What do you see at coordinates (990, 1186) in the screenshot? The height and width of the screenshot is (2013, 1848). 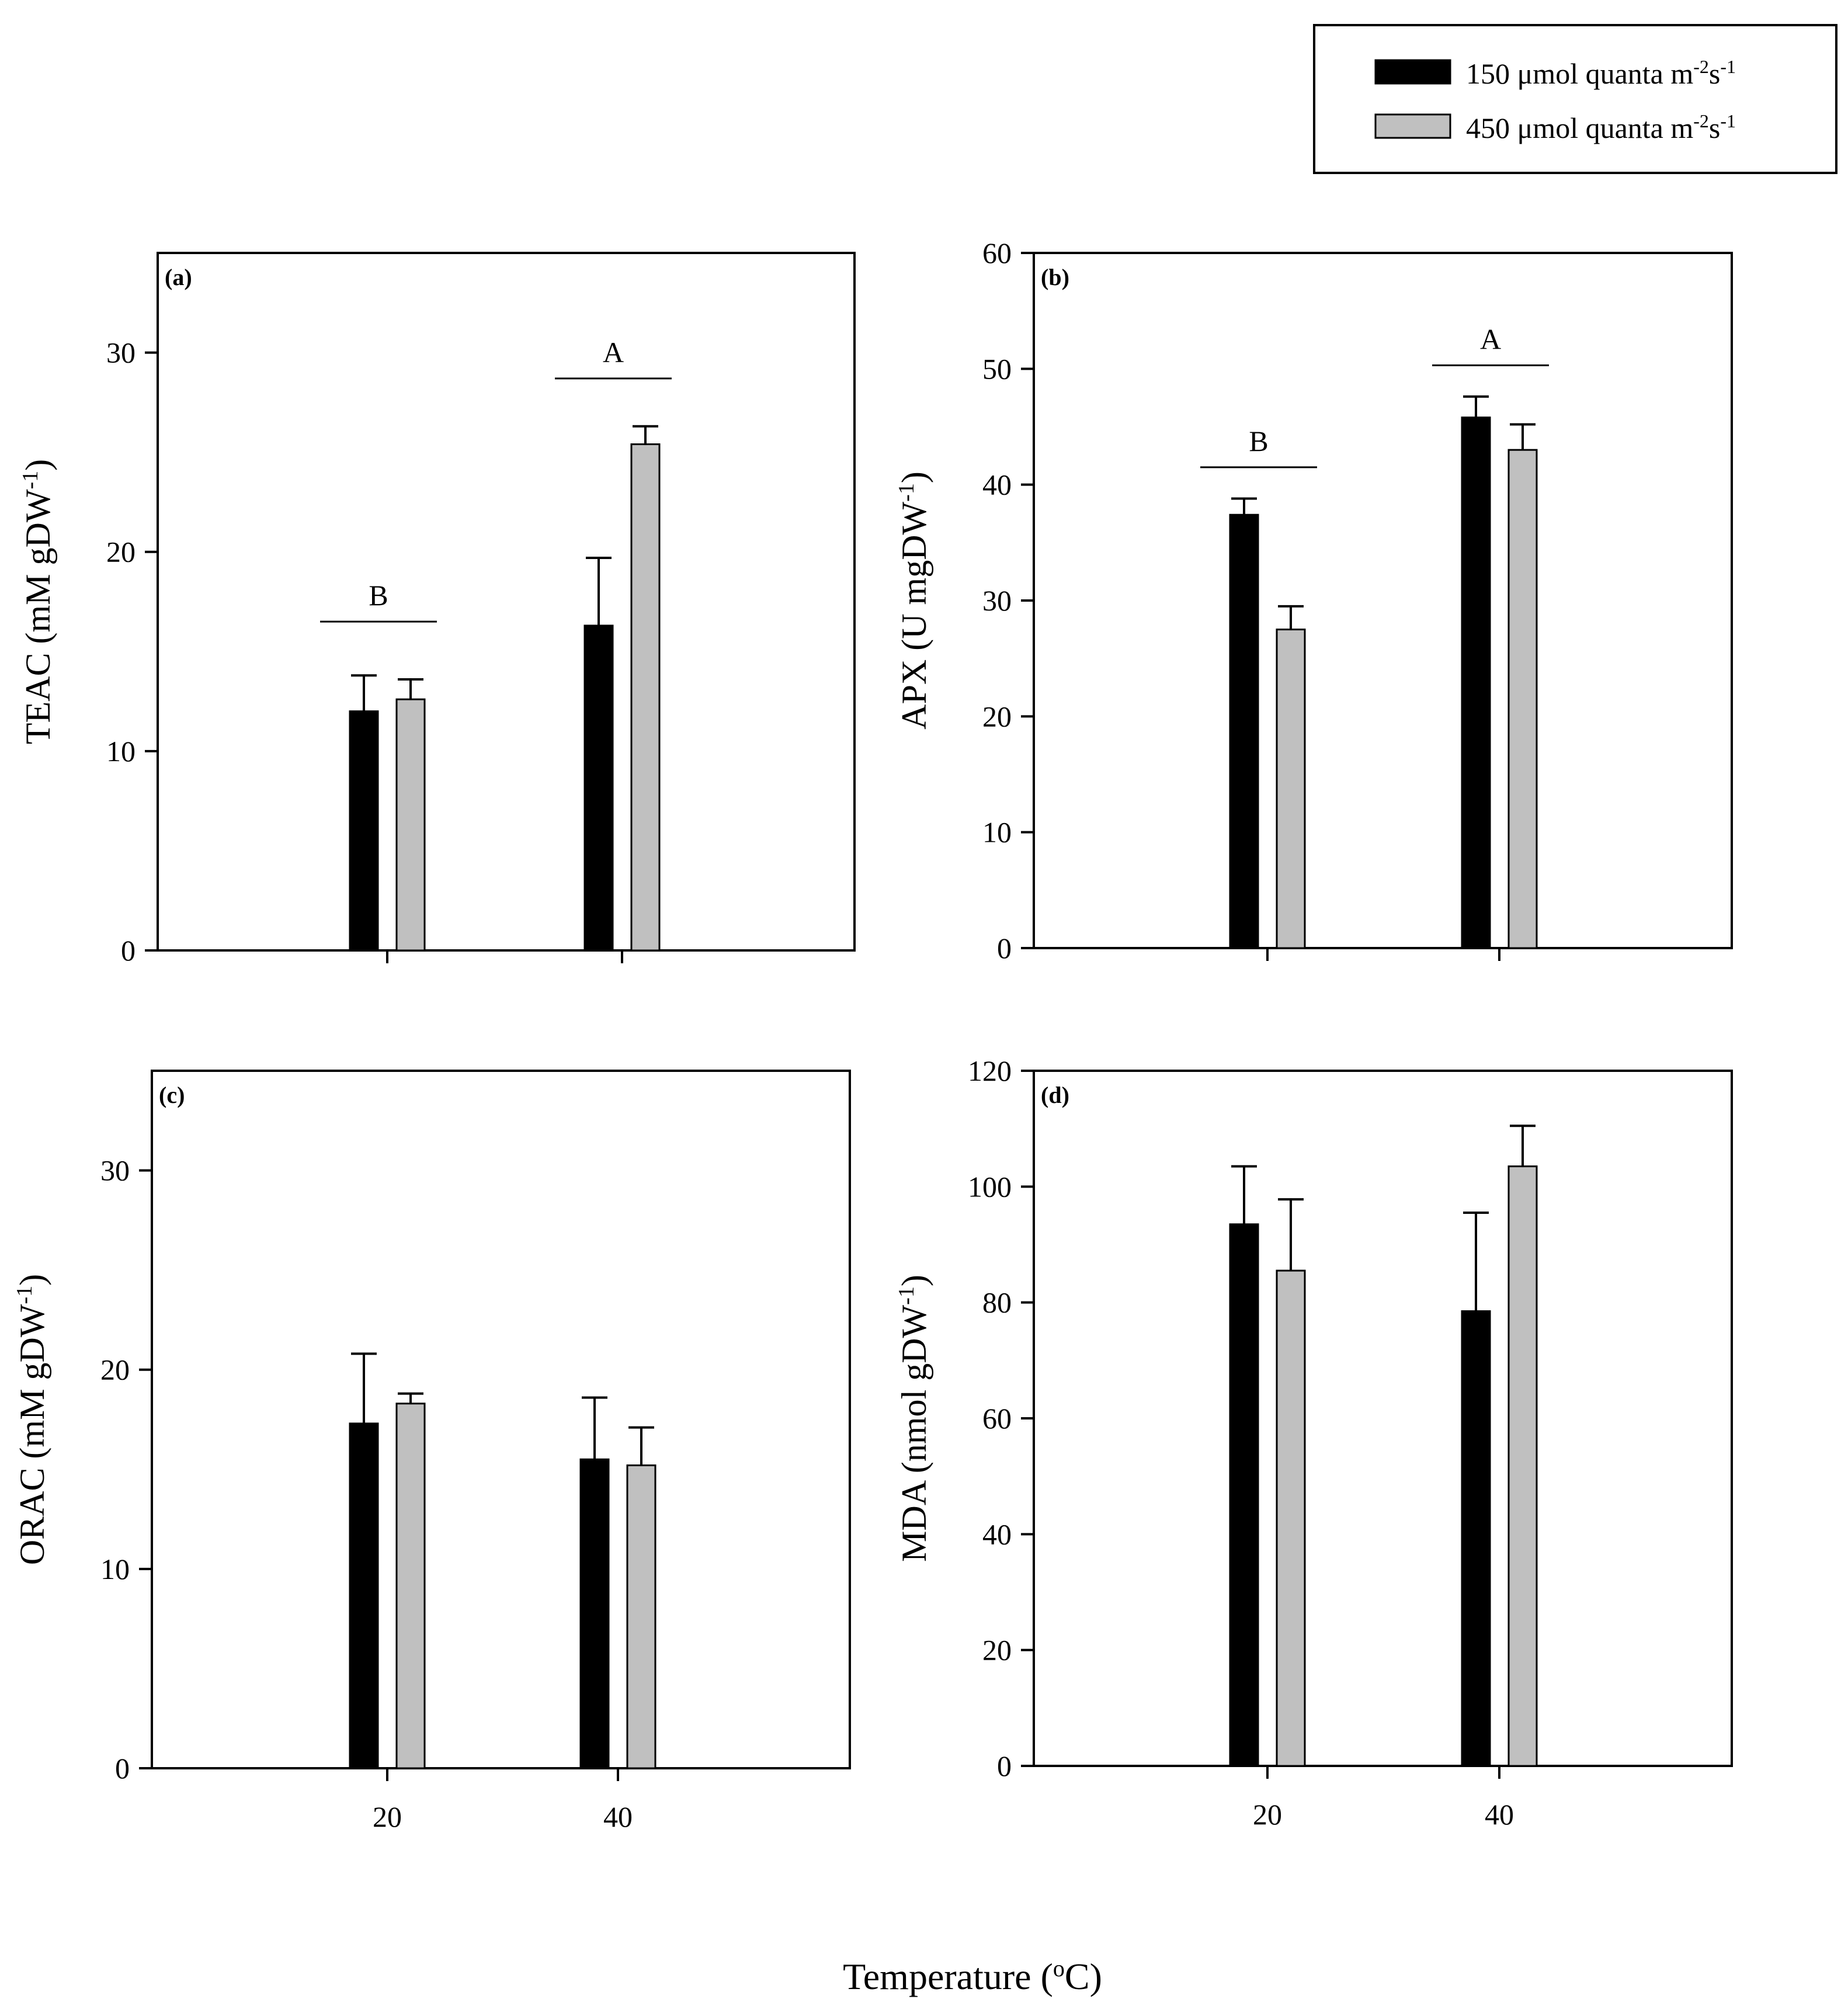 I see `y-tick-label: 100` at bounding box center [990, 1186].